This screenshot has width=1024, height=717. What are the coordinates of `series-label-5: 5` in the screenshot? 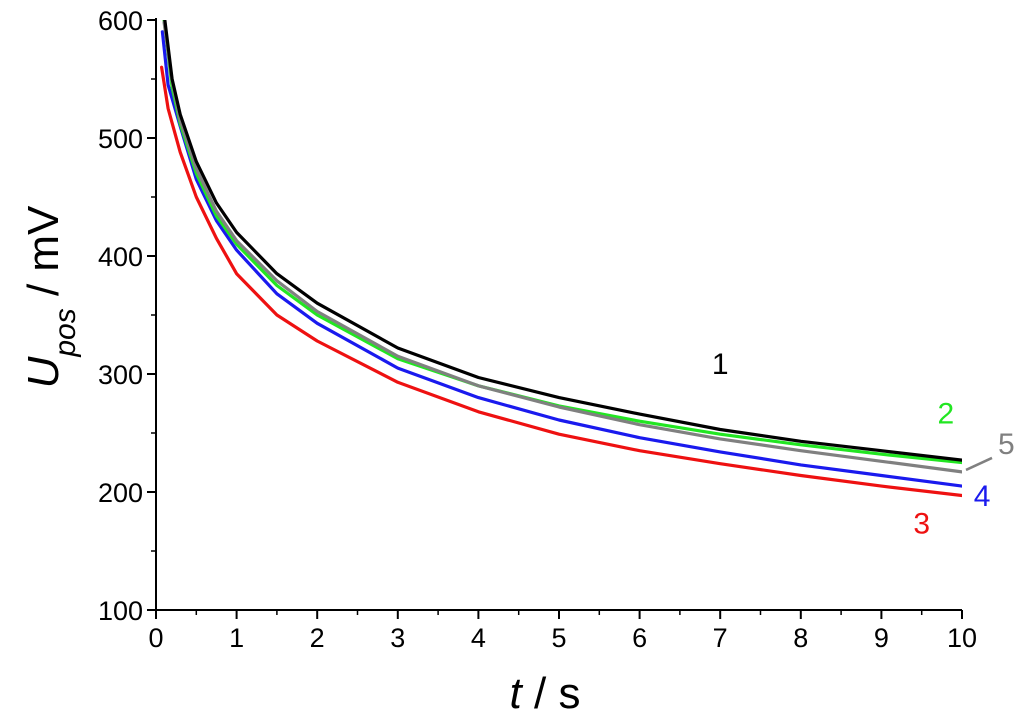 It's located at (1006, 444).